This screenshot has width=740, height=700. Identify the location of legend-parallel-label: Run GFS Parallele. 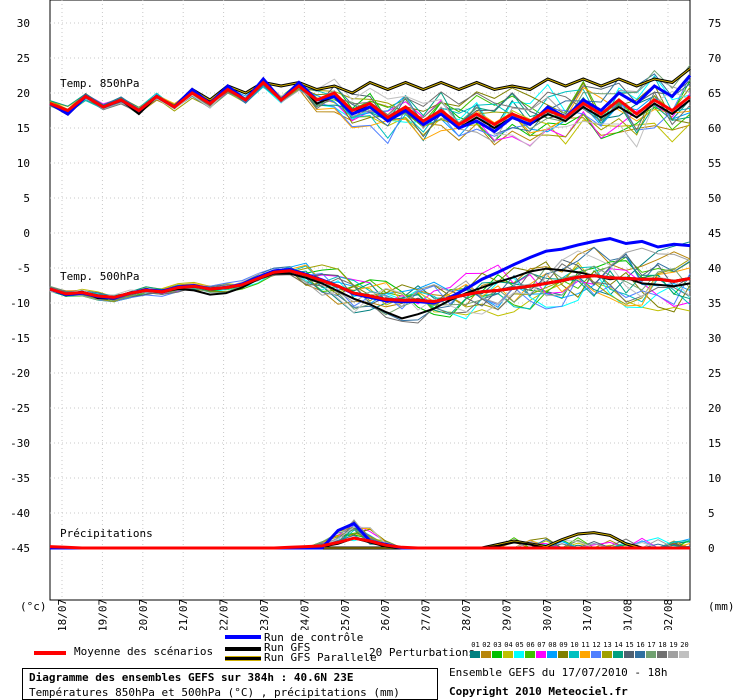
(320, 657).